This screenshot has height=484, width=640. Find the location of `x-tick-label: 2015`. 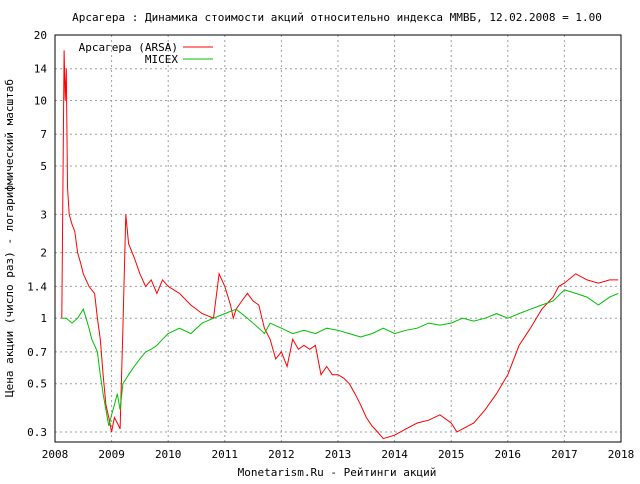

x-tick-label: 2015 is located at coordinates (451, 454).